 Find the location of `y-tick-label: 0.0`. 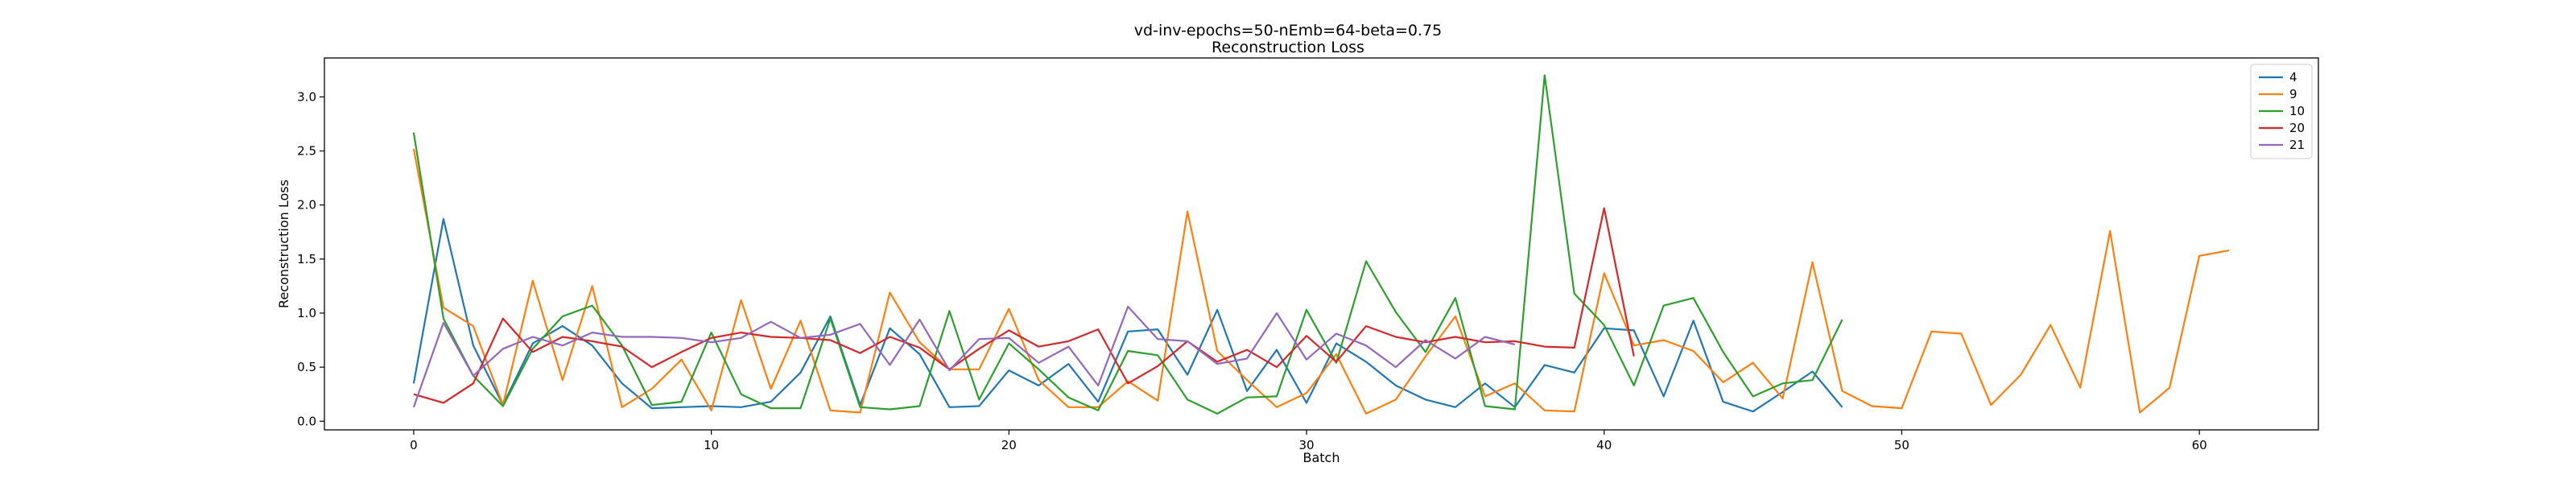

y-tick-label: 0.0 is located at coordinates (306, 421).